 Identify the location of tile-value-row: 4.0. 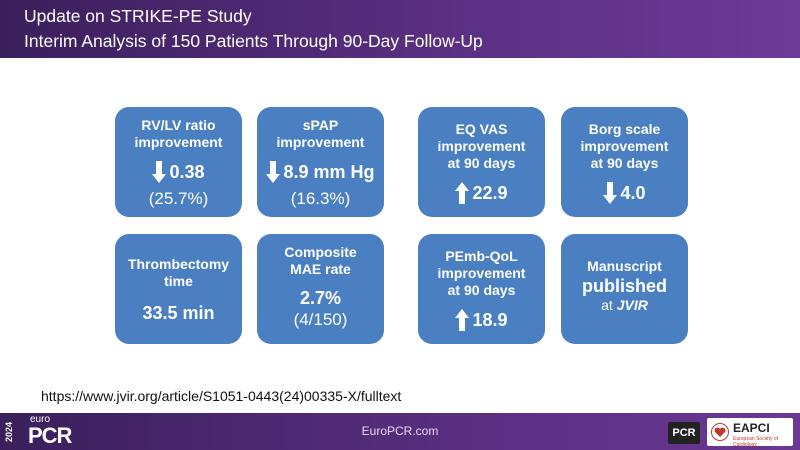
(624, 193).